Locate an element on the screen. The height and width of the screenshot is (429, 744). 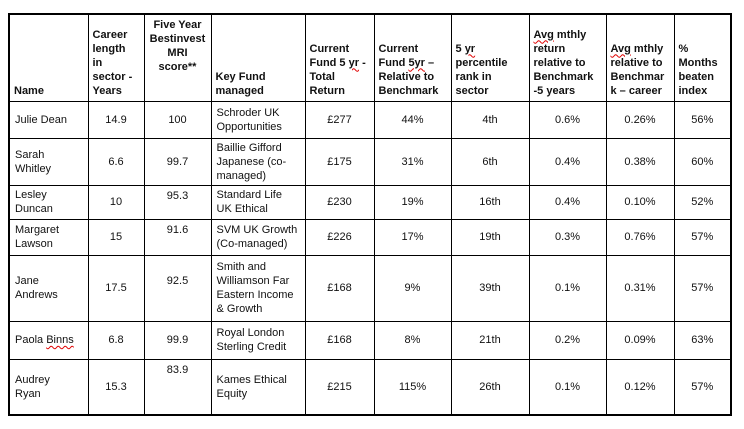
column-header-career-length: Career length in sector - Years is located at coordinates (116, 57).